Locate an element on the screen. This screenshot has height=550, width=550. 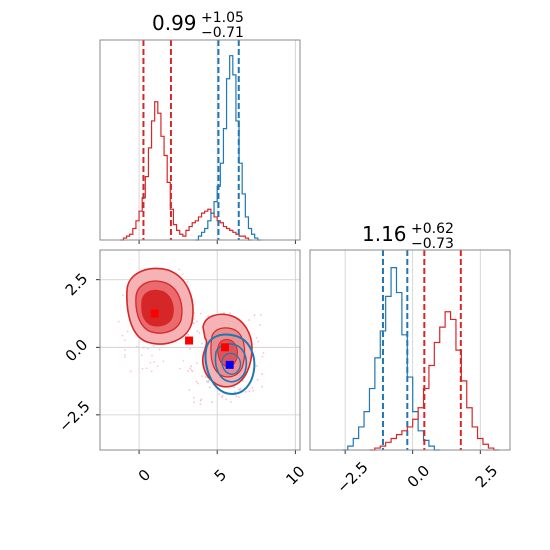
marginal-y-histogram-red is located at coordinates (434, 381).